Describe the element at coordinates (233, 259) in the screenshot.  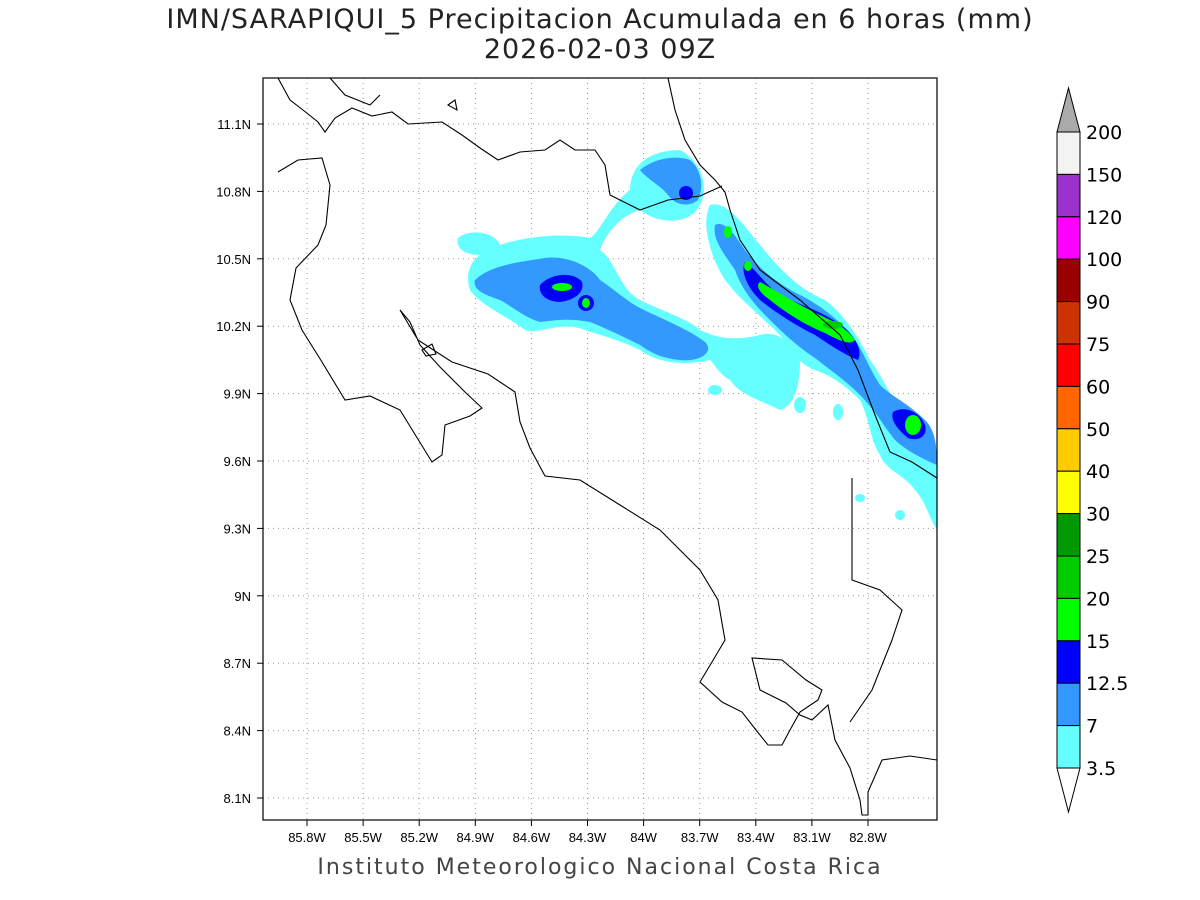
I see `lat-label: 10.5N` at that location.